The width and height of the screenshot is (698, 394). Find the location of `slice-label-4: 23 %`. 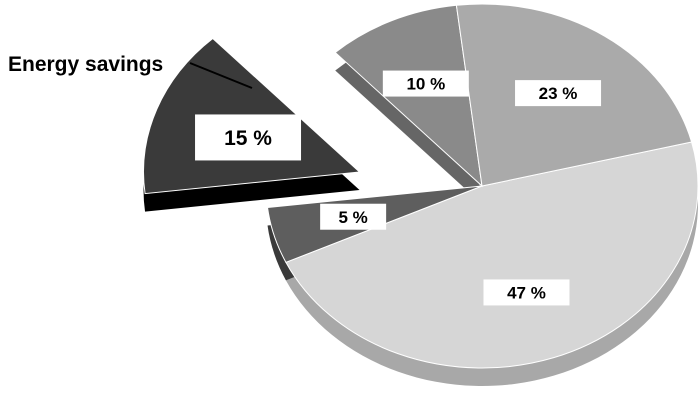

slice-label-4: 23 % is located at coordinates (558, 93).